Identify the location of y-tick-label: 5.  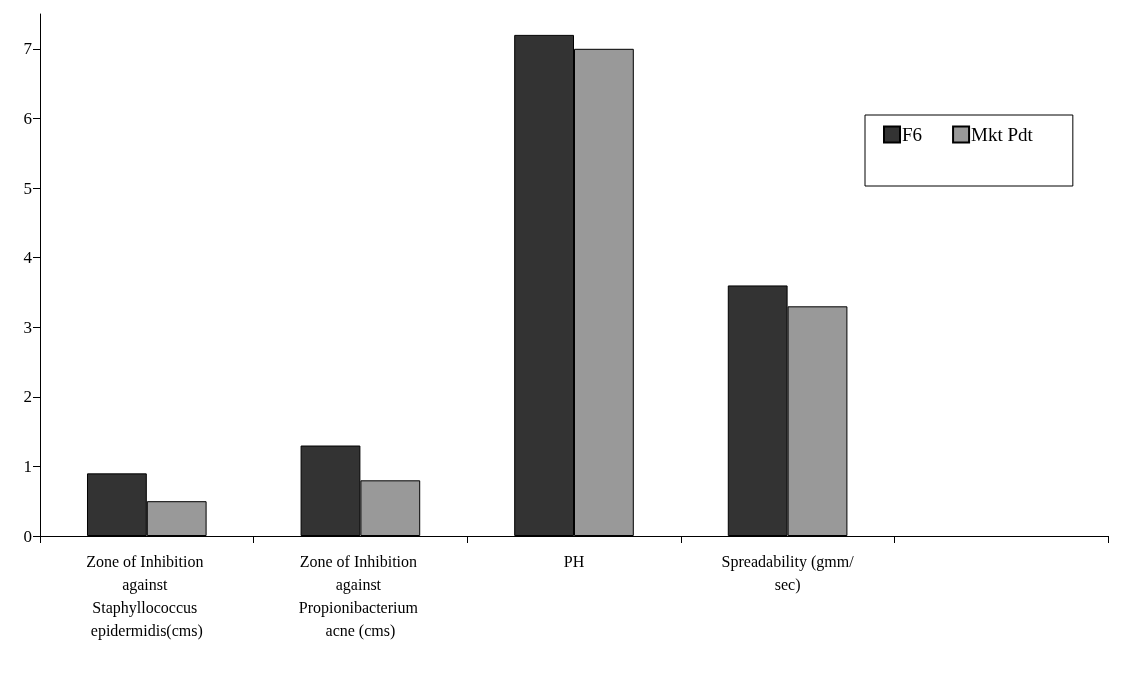
(27, 188).